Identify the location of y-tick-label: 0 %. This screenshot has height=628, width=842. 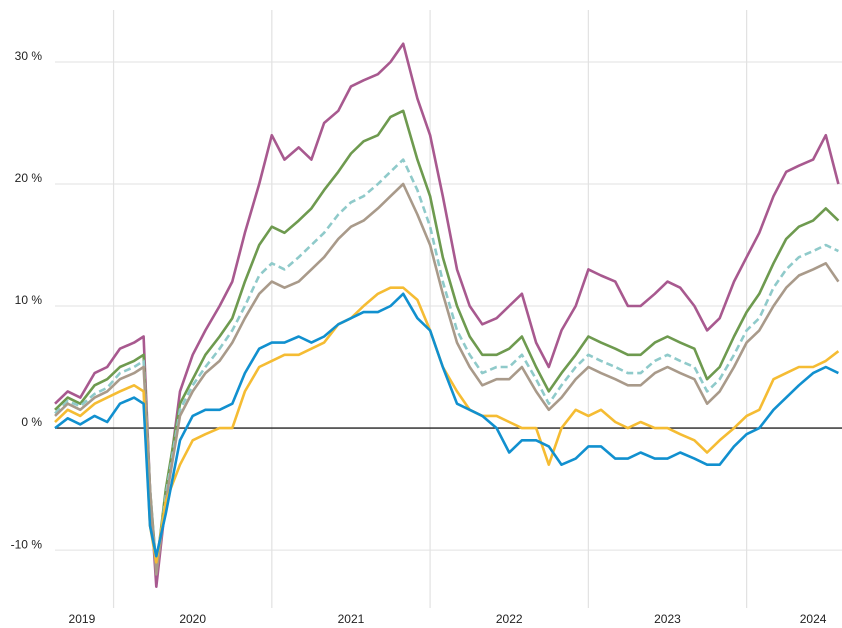
(31, 422).